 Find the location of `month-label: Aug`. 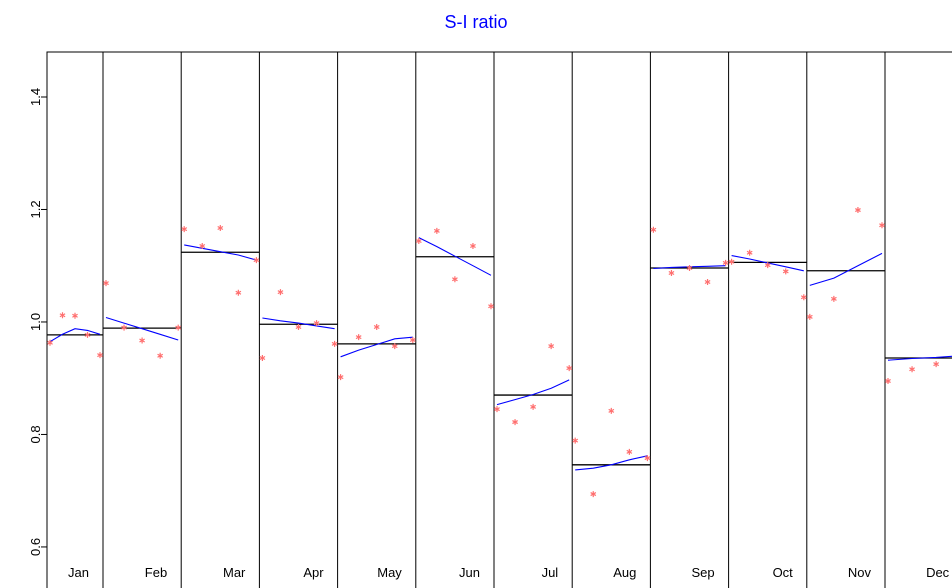

month-label: Aug is located at coordinates (624, 572).